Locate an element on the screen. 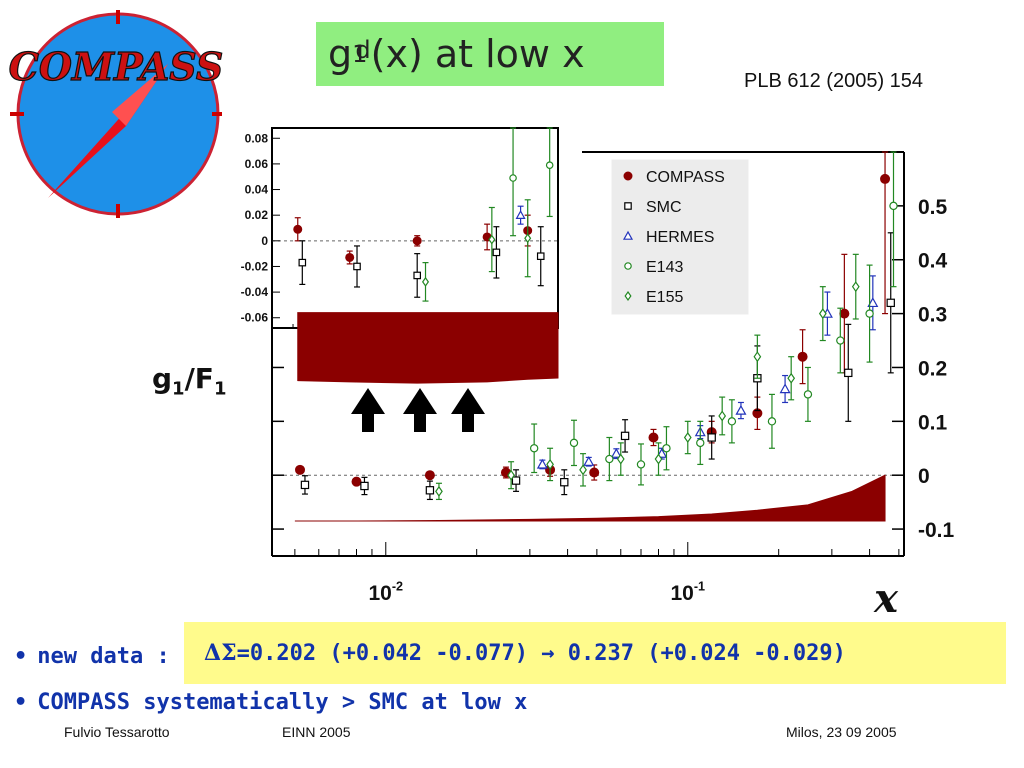 Image resolution: width=1024 pixels, height=768 pixels. inset-frame is located at coordinates (415, 228).